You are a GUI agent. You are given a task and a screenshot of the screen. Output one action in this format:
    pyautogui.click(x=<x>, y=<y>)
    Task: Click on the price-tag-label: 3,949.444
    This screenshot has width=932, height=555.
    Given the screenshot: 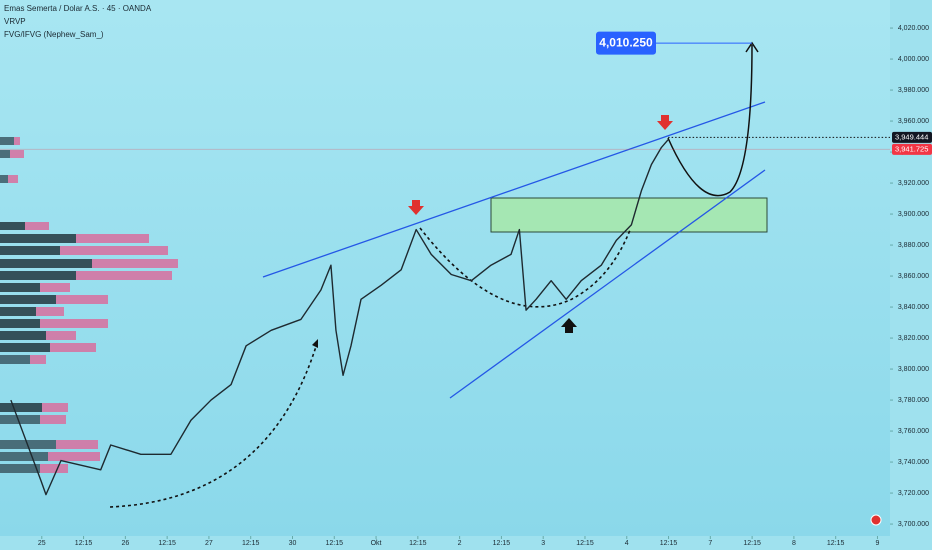 What is the action you would take?
    pyautogui.click(x=911, y=136)
    